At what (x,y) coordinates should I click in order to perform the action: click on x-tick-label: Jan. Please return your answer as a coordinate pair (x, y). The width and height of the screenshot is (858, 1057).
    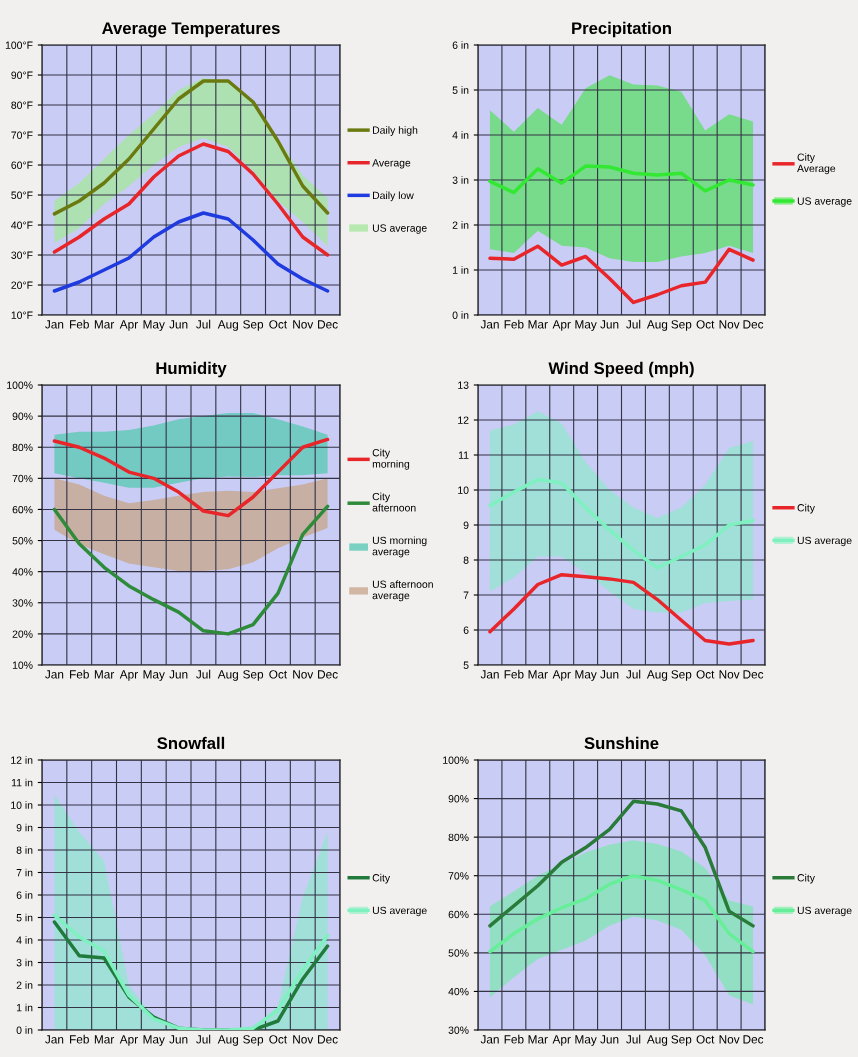
    Looking at the image, I should click on (54, 1039).